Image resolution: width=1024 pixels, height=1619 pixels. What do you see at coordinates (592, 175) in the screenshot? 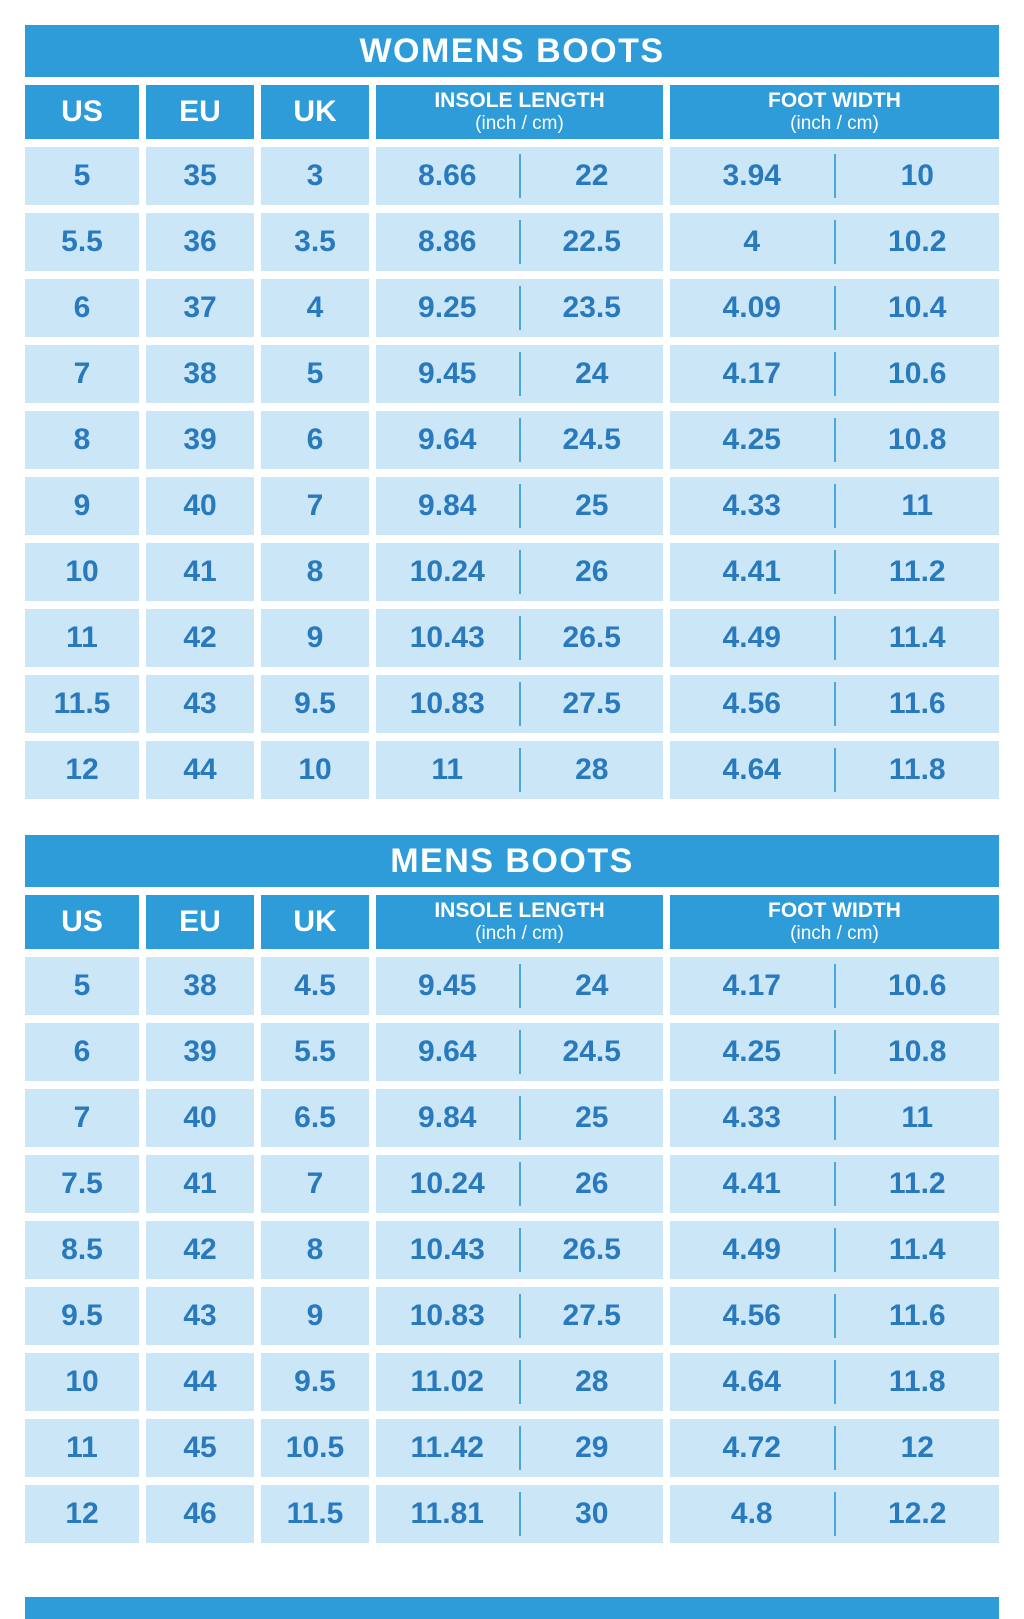
I see `insole-cm-value: 22` at bounding box center [592, 175].